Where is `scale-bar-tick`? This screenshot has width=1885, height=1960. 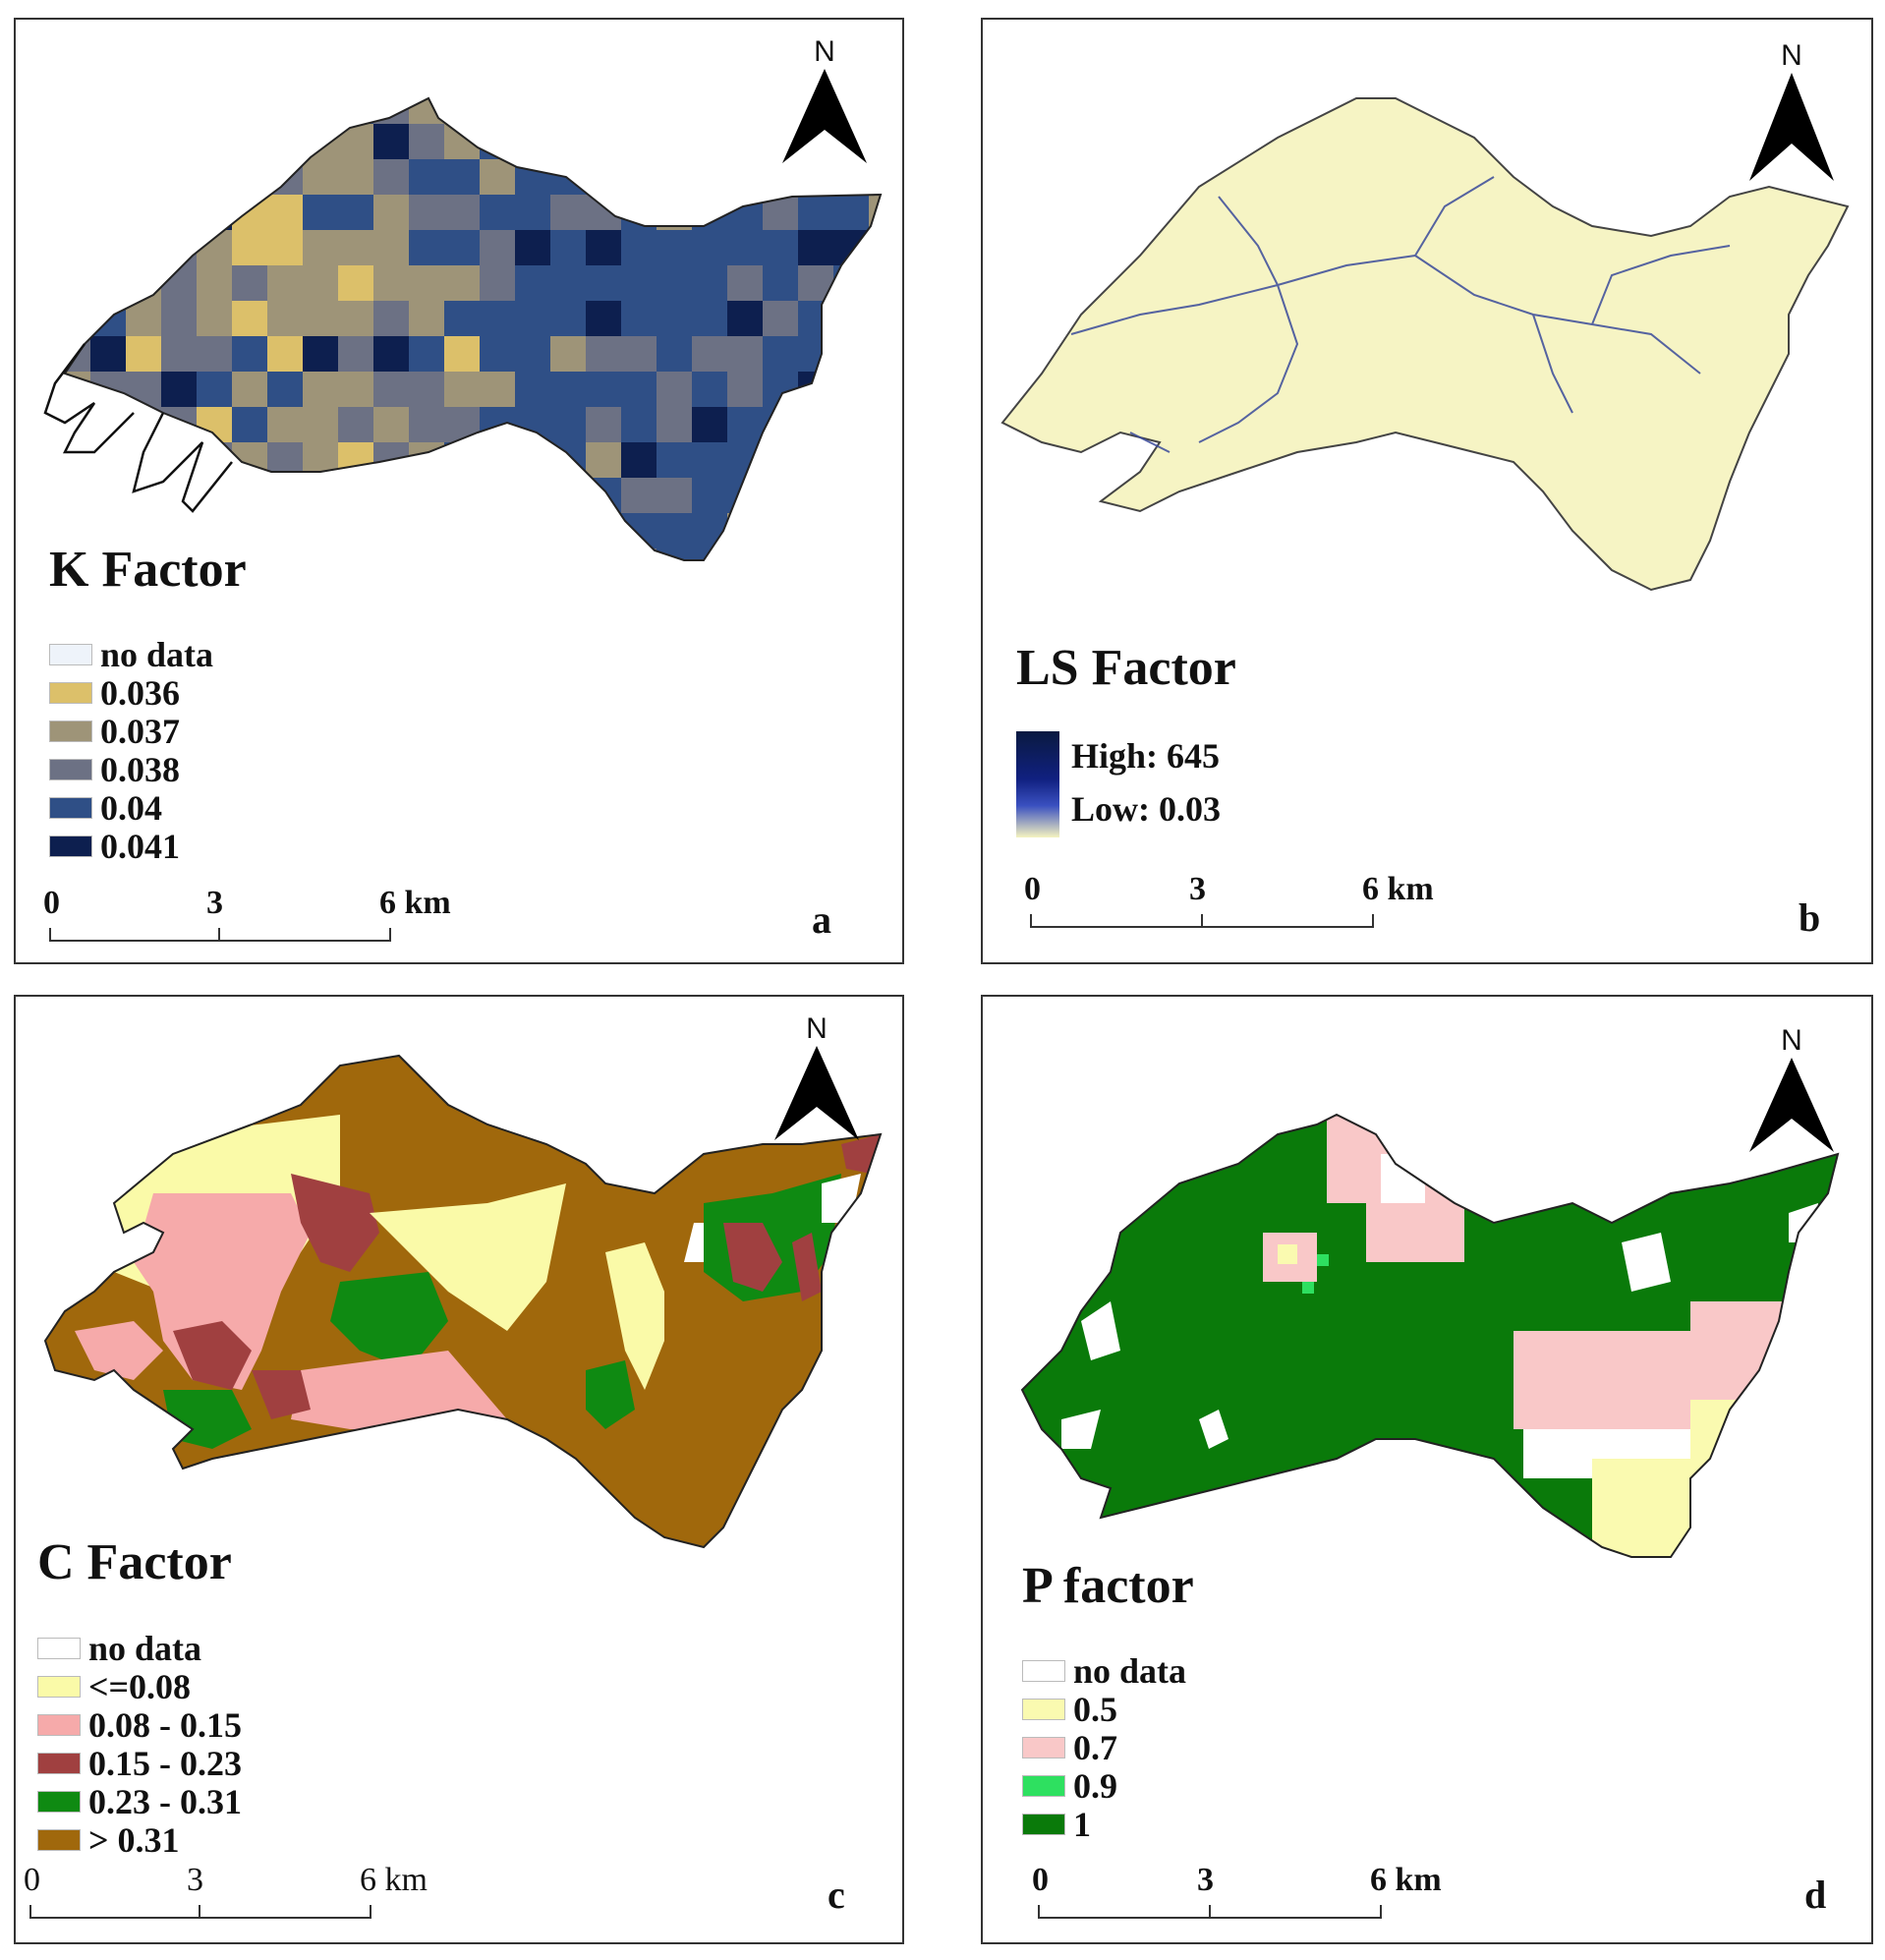 scale-bar-tick is located at coordinates (1202, 921).